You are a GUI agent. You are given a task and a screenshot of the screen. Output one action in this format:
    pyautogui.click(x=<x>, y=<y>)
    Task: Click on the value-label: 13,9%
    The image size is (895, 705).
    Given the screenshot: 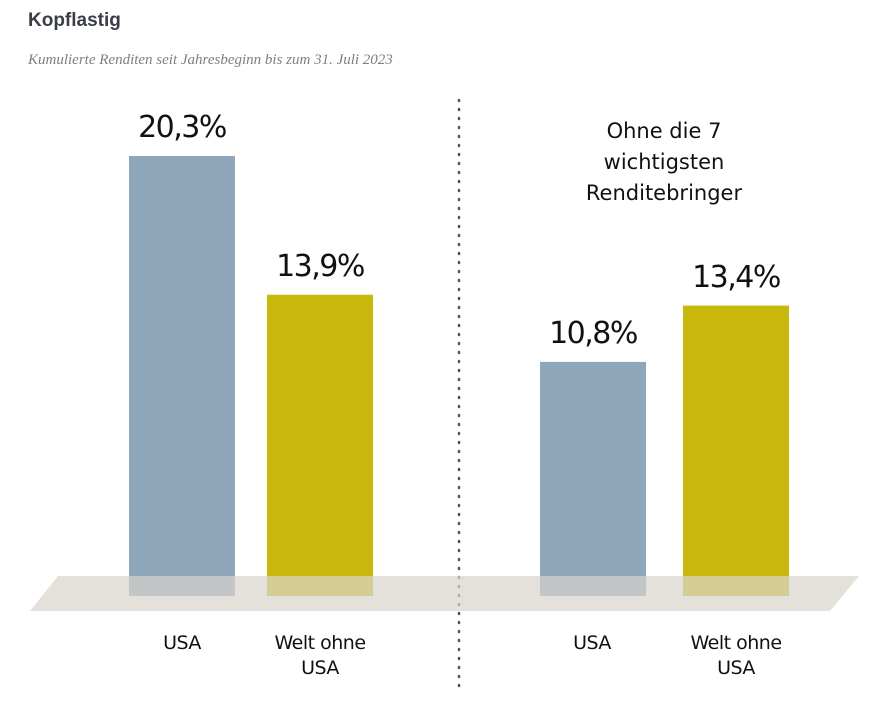 What is the action you would take?
    pyautogui.click(x=320, y=266)
    